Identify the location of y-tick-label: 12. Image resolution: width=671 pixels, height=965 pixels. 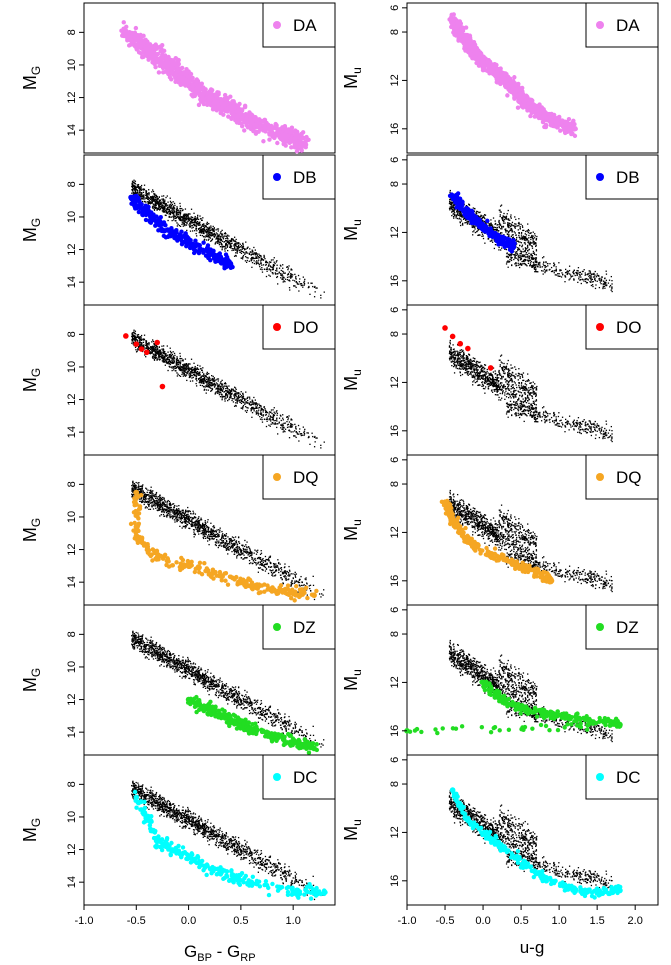
(72, 399).